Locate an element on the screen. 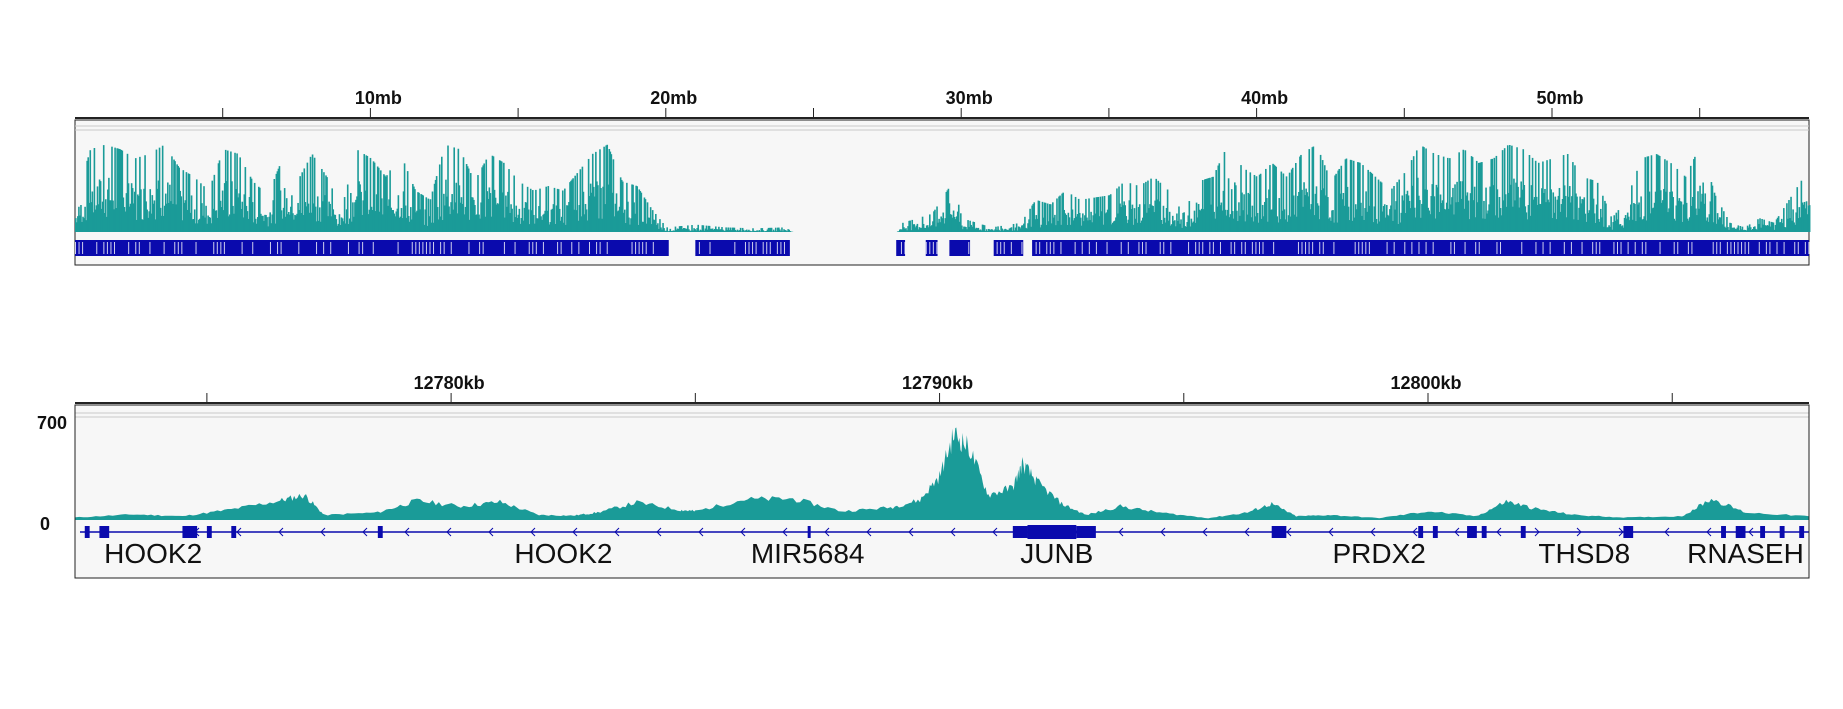 Image resolution: width=1843 pixels, height=709 pixels. gene-label: MIR5684 is located at coordinates (808, 553).